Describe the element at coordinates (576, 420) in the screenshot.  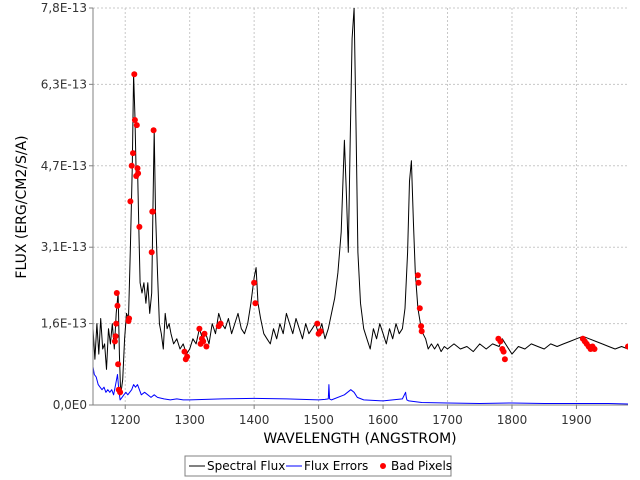
I see `x-tick-label: 1900` at that location.